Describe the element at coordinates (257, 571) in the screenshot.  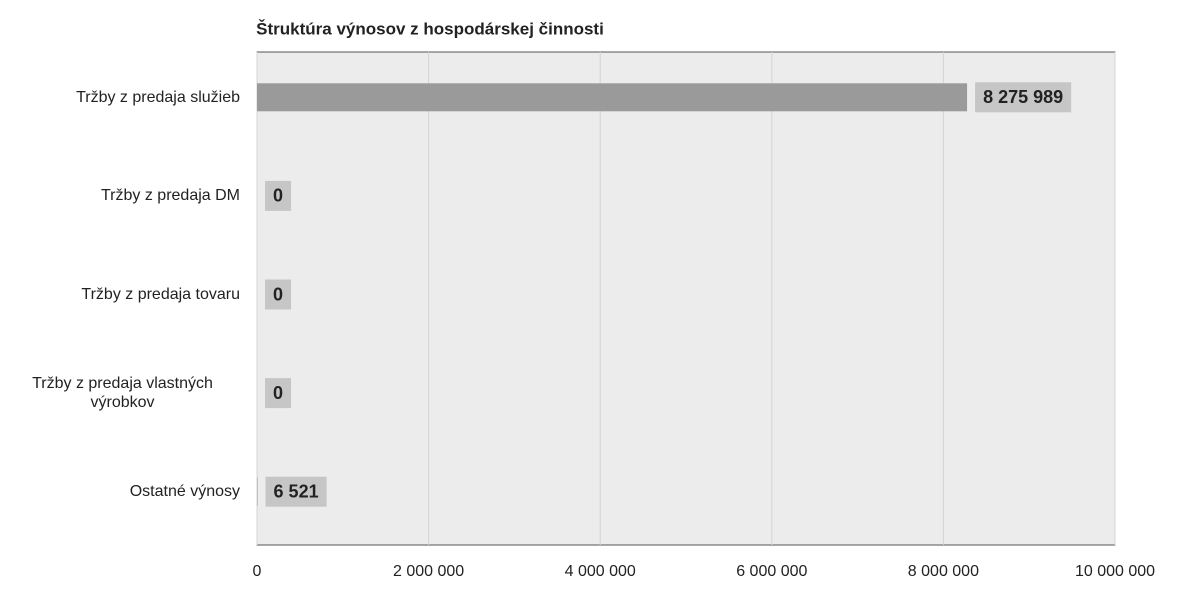
I see `x-tick-label: 0` at that location.